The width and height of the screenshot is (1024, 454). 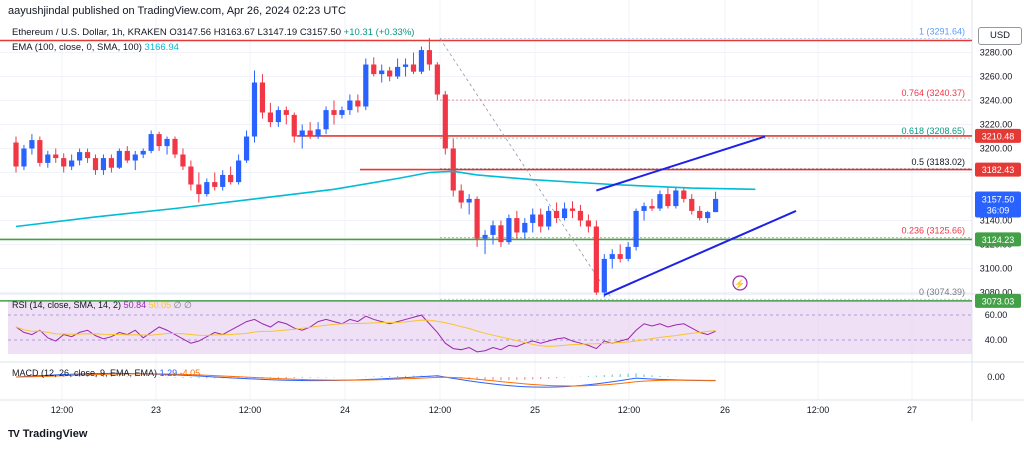 What do you see at coordinates (160, 305) in the screenshot?
I see `rsi-ma-value: 50.05` at bounding box center [160, 305].